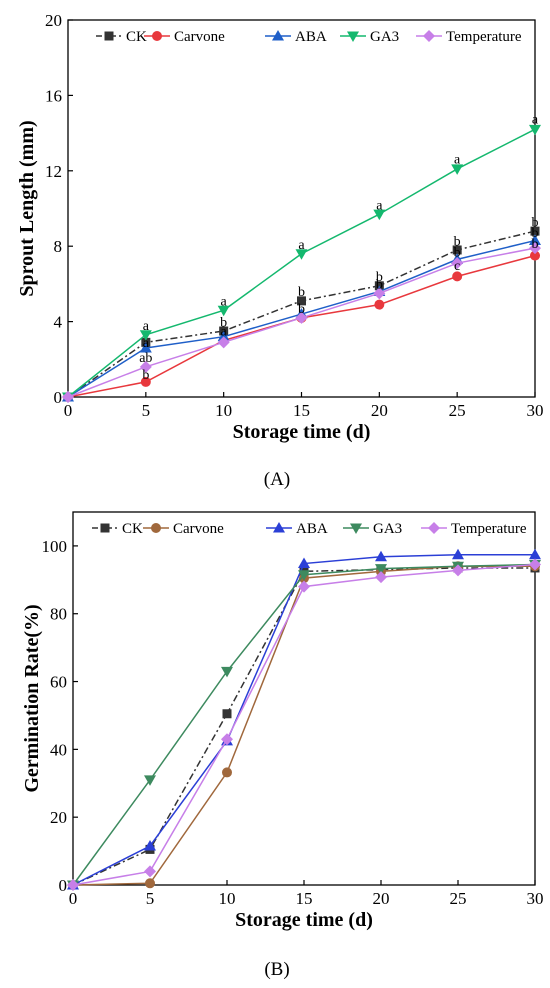 Image resolution: width=550 pixels, height=988 pixels. Describe the element at coordinates (227, 714) in the screenshot. I see `b-point-ck` at that location.